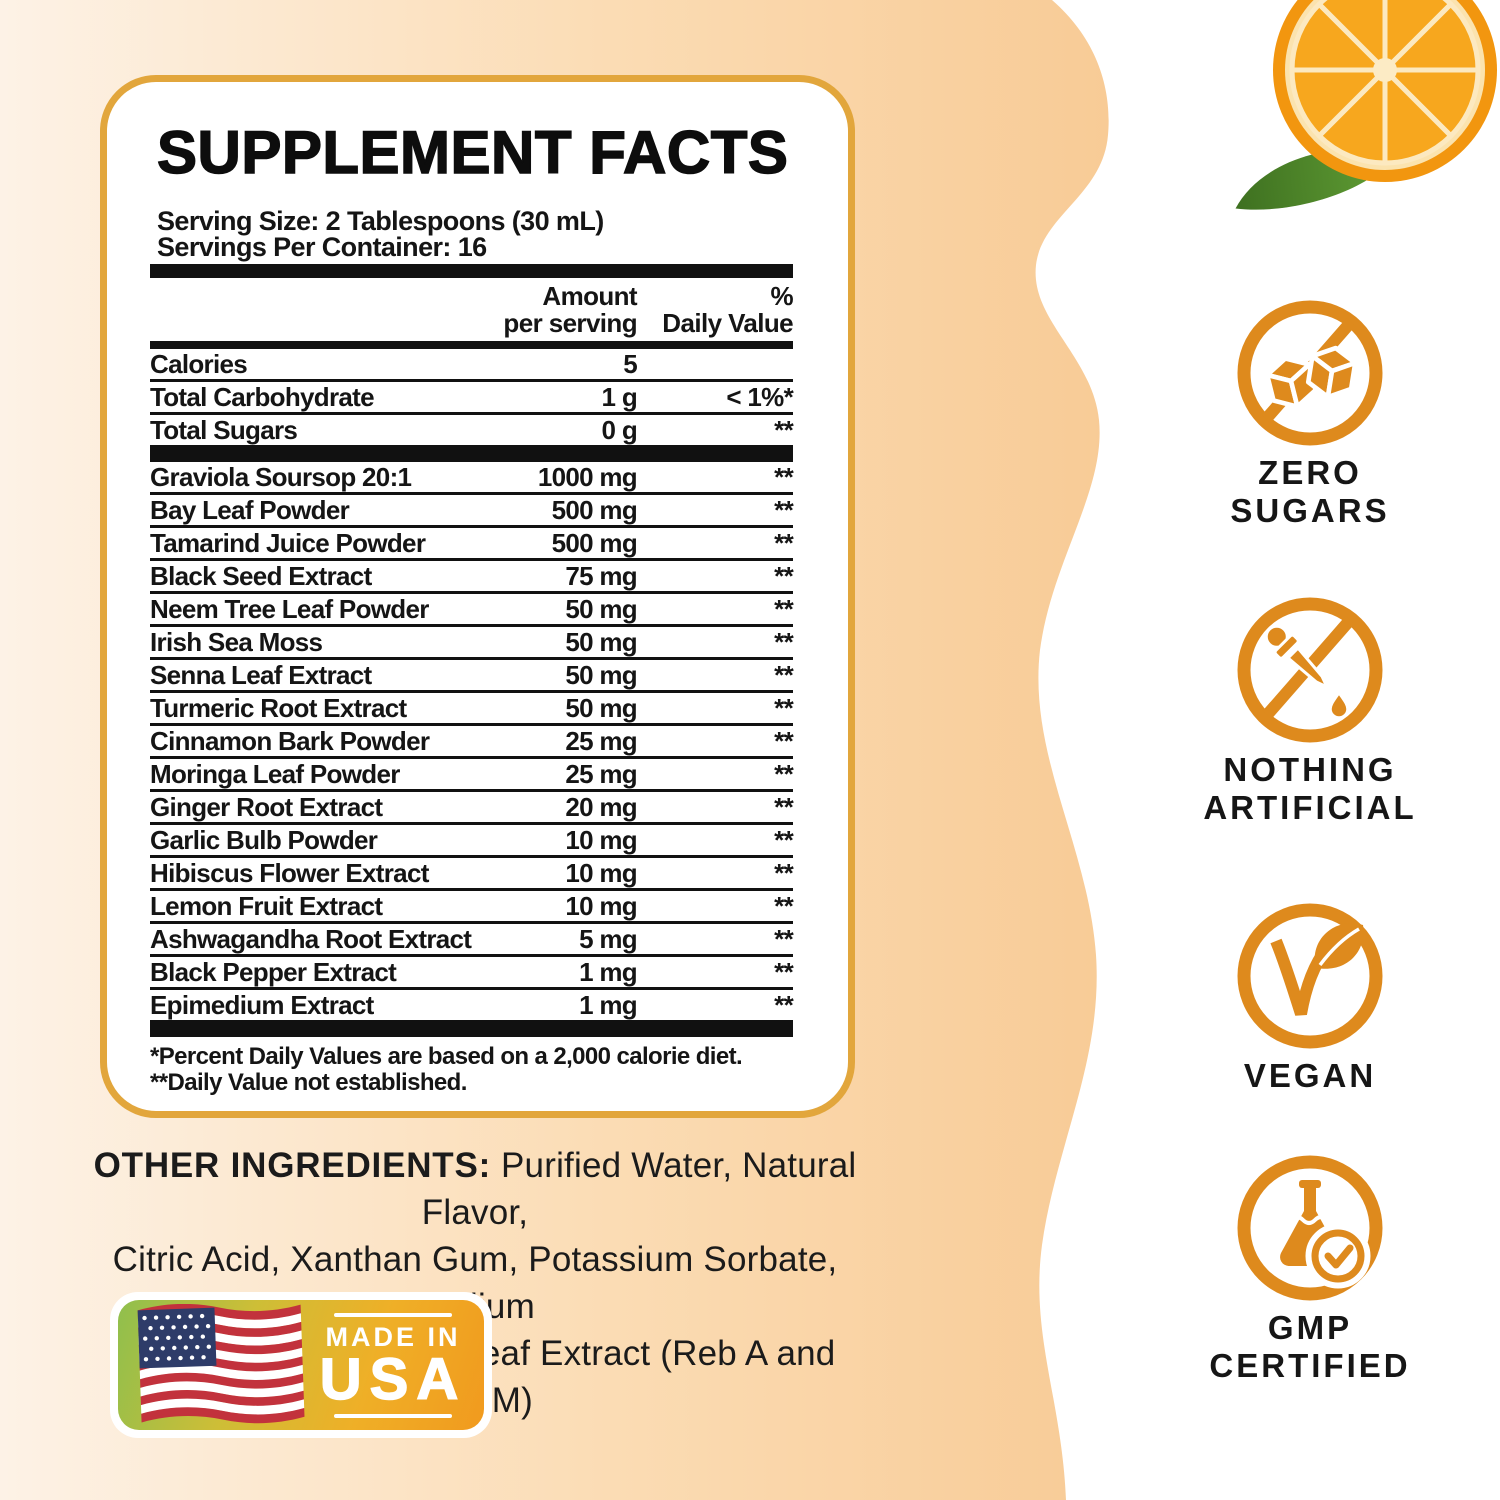  What do you see at coordinates (292, 1165) in the screenshot?
I see `other-ingredients-label: OTHER INGREDIENTS:` at bounding box center [292, 1165].